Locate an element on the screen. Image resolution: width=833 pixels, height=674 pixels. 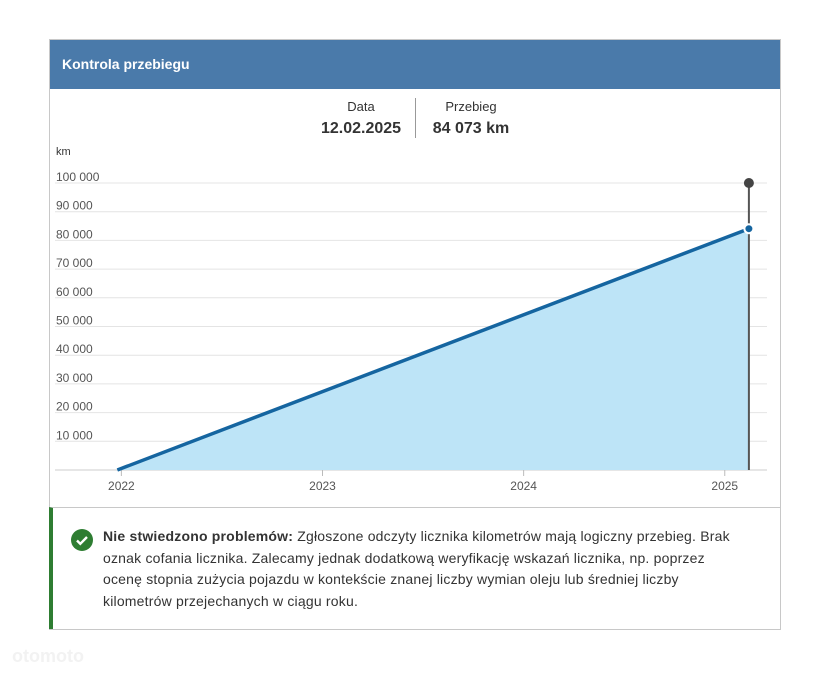
y-tick-label: 30 000 is located at coordinates (74, 378).